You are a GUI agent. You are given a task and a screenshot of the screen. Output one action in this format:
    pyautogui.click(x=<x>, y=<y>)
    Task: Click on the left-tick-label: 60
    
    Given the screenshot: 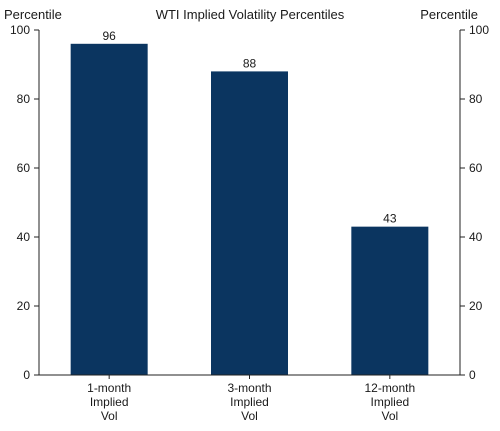 What is the action you would take?
    pyautogui.click(x=24, y=168)
    